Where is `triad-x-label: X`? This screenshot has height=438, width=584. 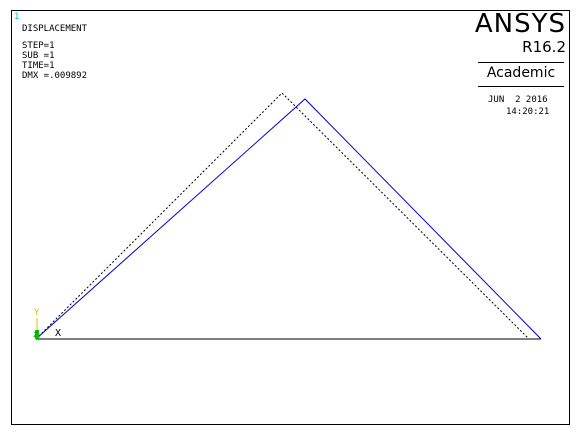
triad-x-label: X is located at coordinates (58, 333).